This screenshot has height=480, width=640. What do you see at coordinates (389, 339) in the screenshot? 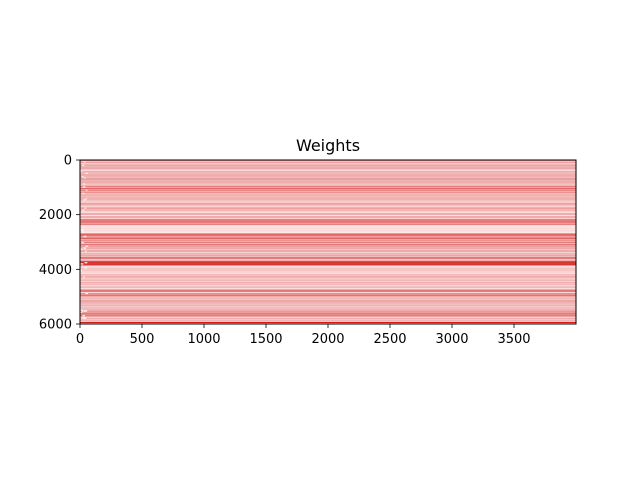
I see `x-tick-label: 2500` at bounding box center [389, 339].